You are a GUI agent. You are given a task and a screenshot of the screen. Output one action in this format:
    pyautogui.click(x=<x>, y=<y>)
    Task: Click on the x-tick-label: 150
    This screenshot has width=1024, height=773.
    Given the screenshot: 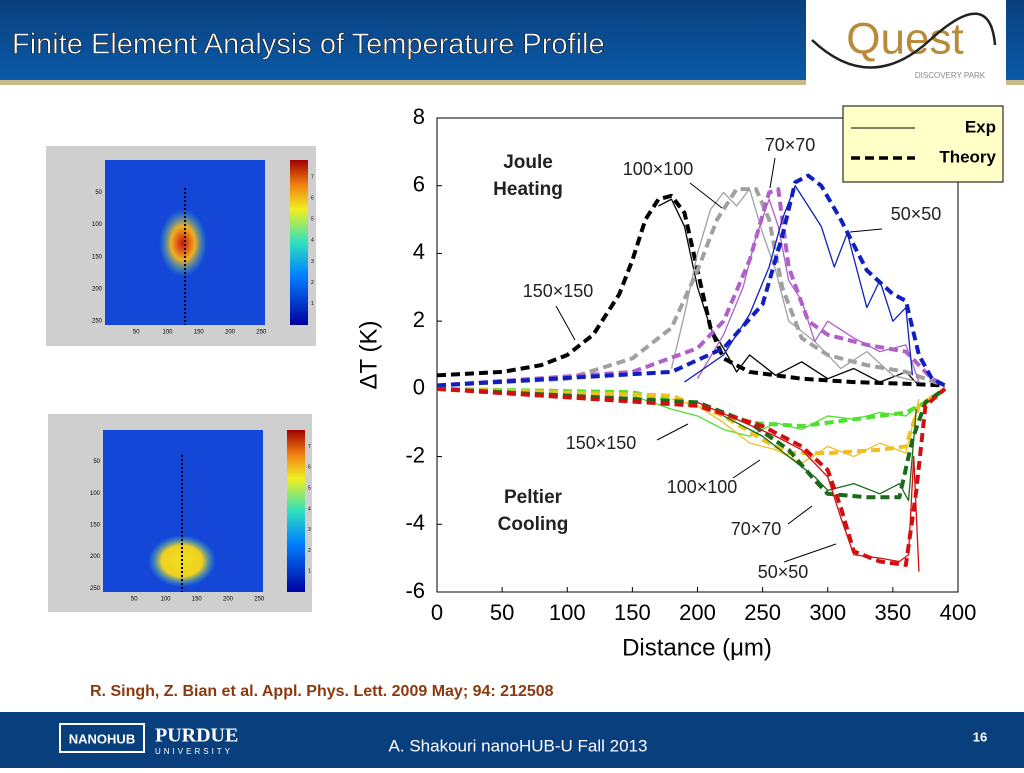 What is the action you would take?
    pyautogui.click(x=632, y=612)
    